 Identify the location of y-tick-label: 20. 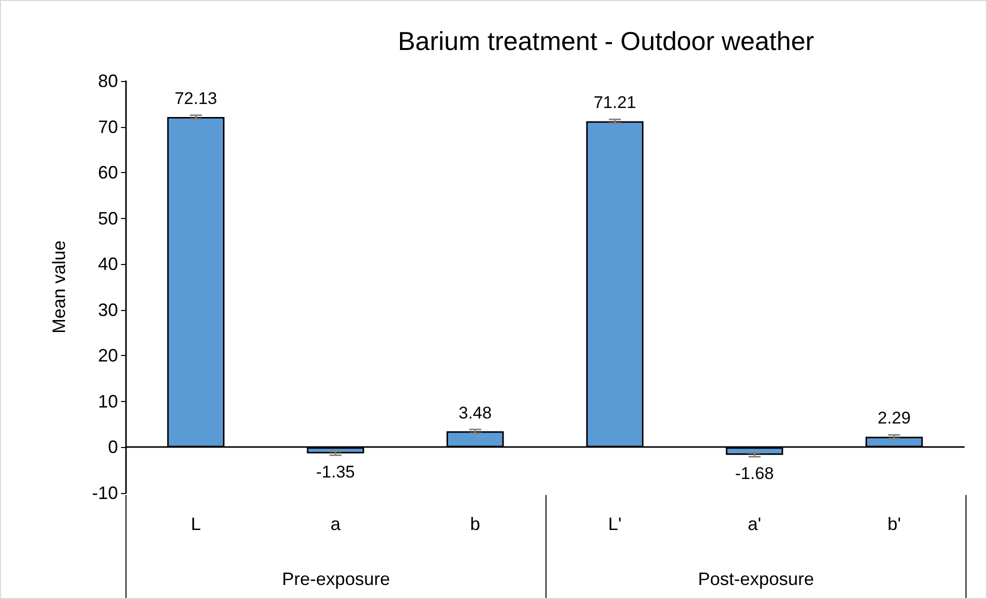
(108, 356).